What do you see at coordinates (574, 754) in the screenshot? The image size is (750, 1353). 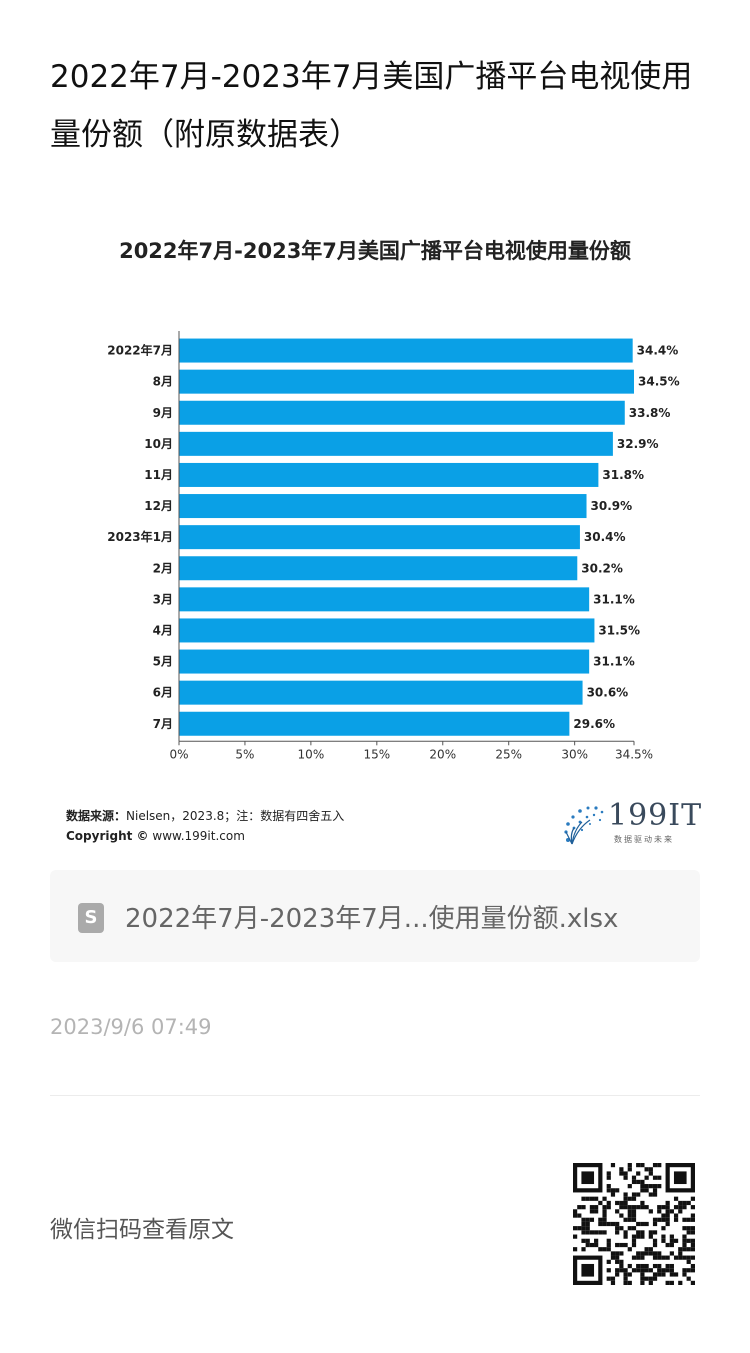 I see `x-tick-label: 30%` at bounding box center [574, 754].